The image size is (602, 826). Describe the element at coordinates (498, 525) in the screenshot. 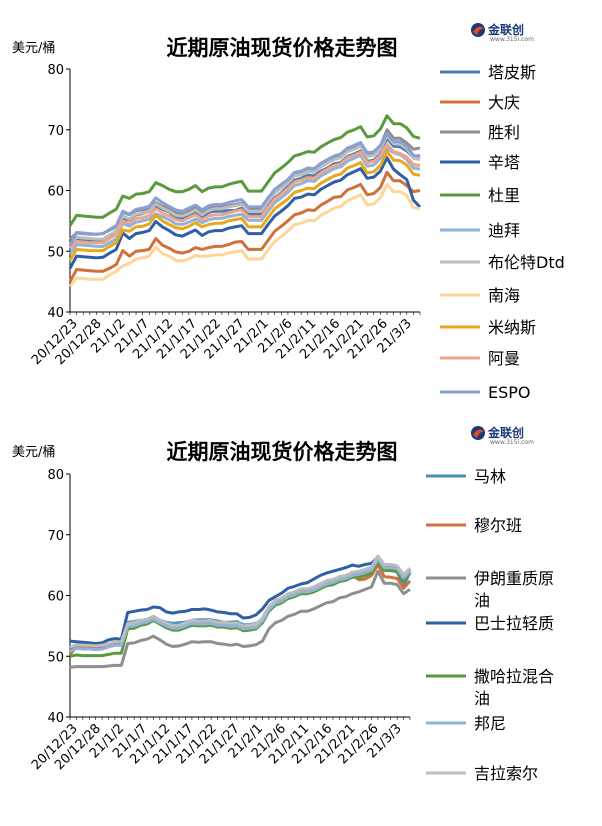

I see `legend-label: 穆尔班` at that location.